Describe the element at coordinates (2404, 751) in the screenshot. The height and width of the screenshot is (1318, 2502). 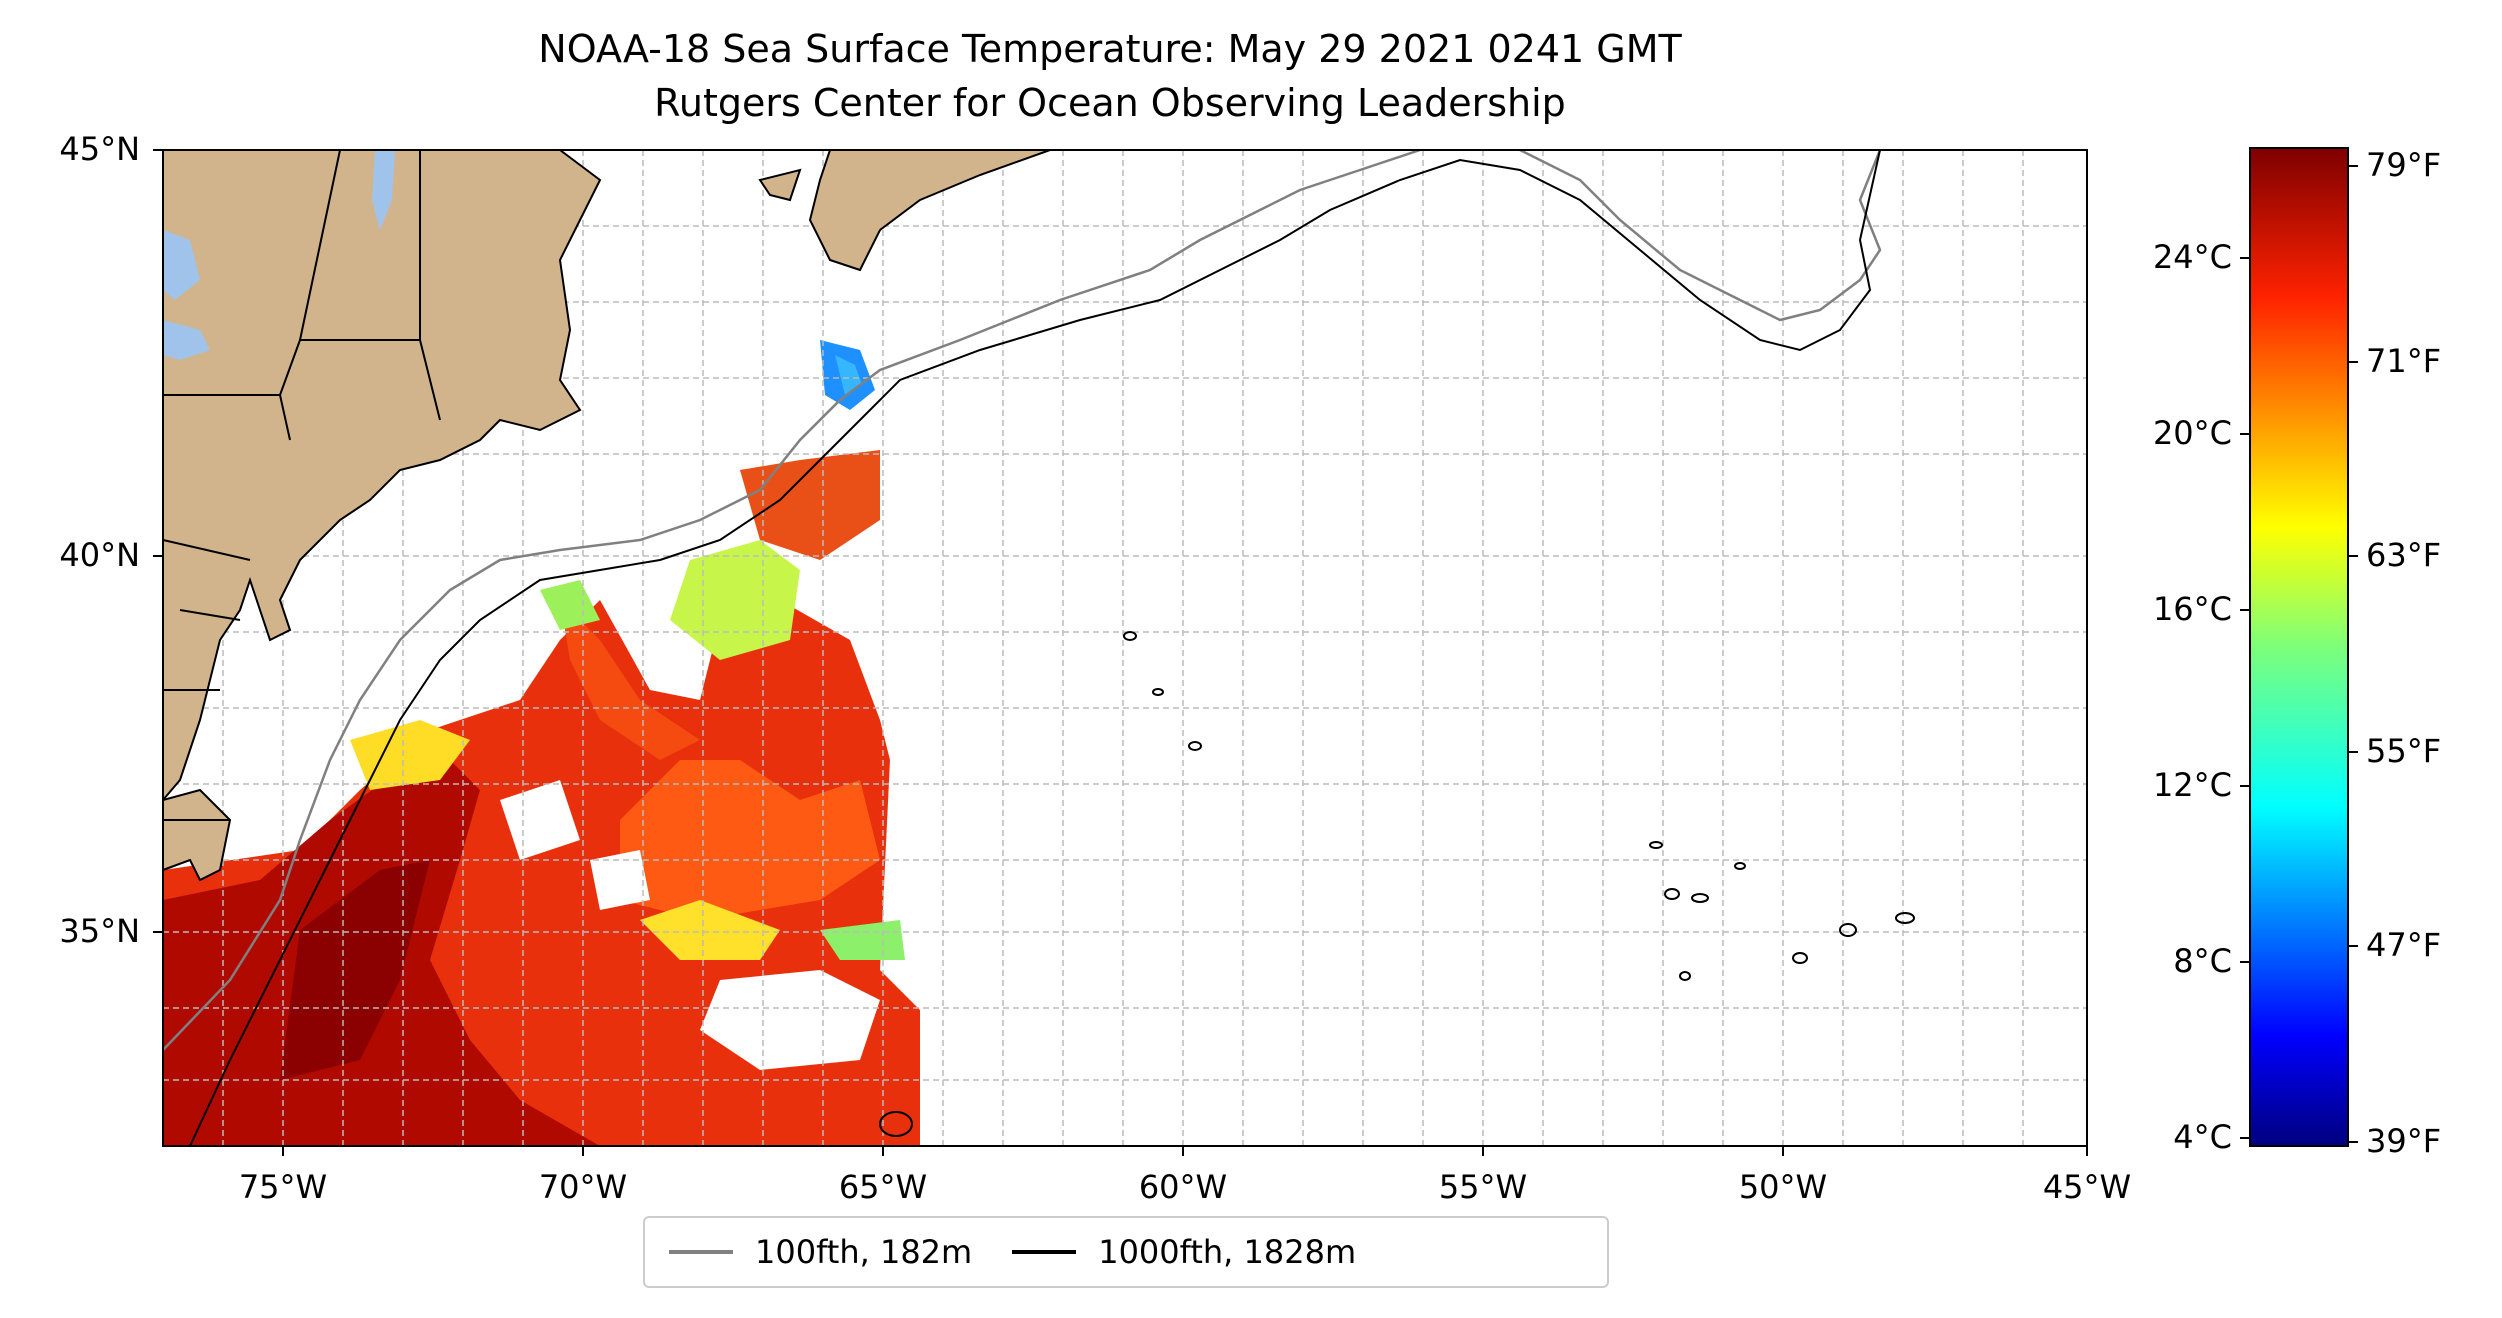
I see `colorbar-fahrenheit-label: 55°F` at that location.